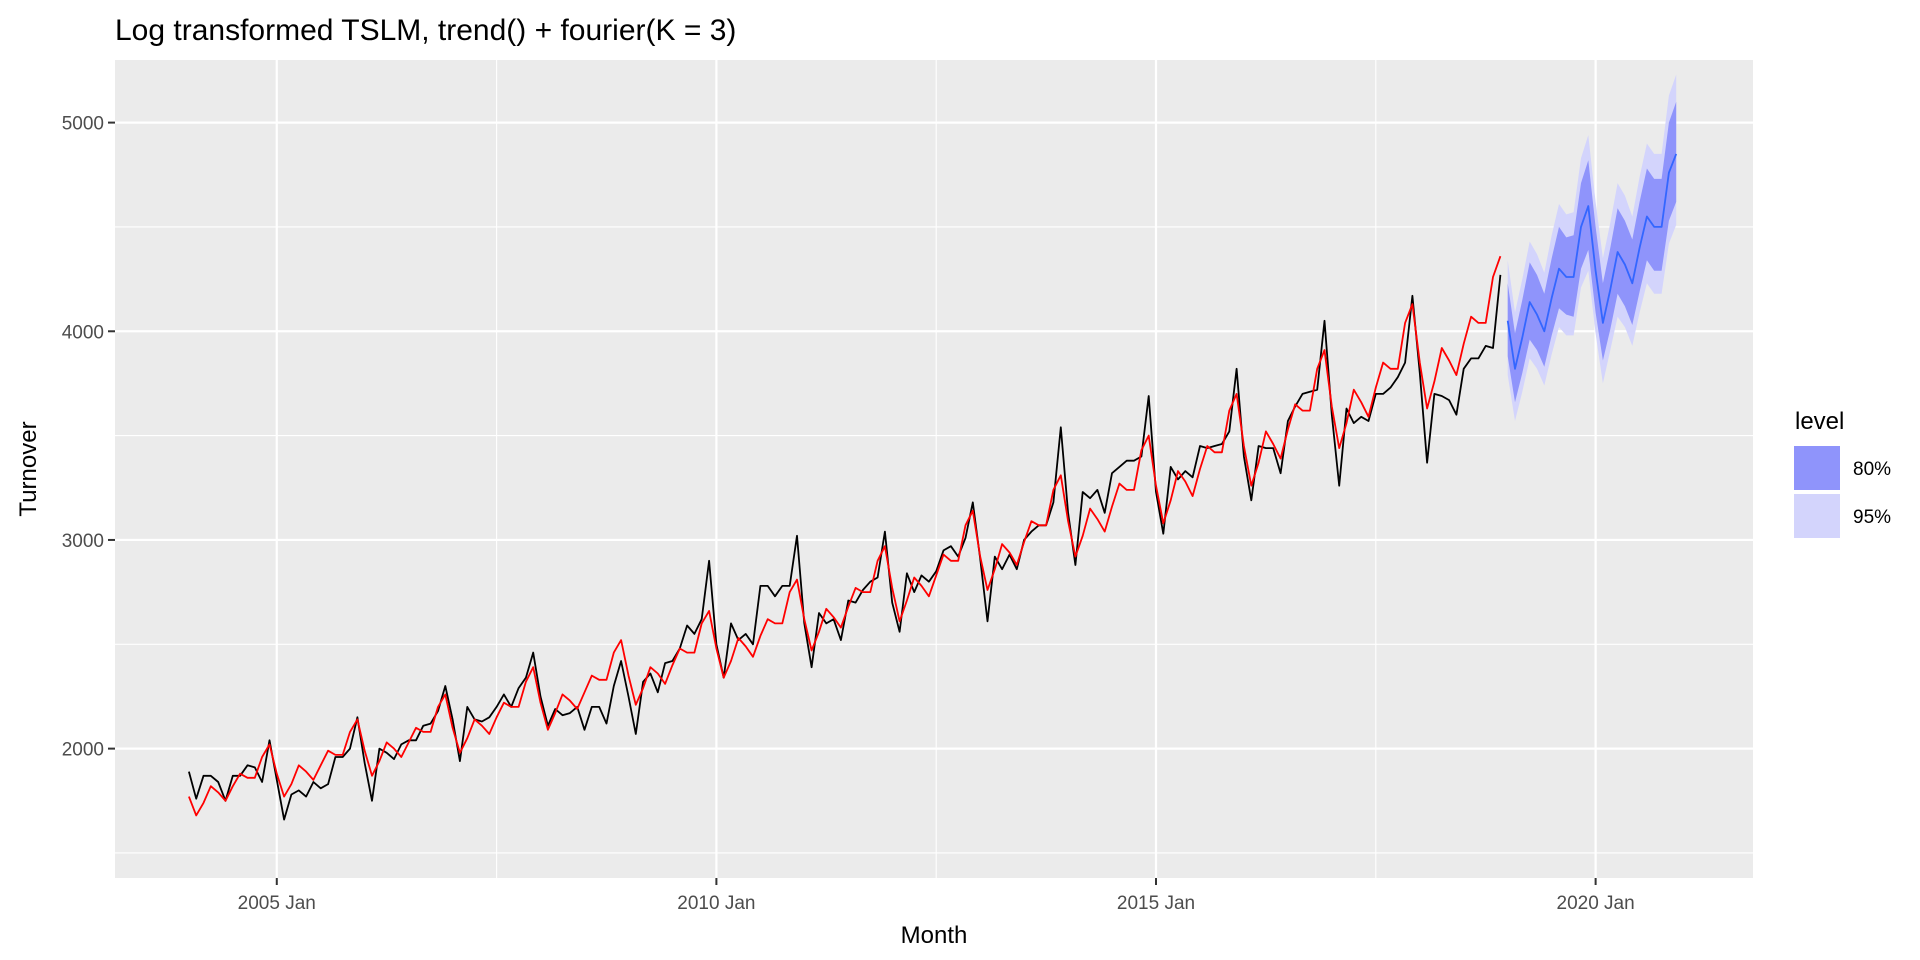 This screenshot has width=1920, height=960. Describe the element at coordinates (83, 124) in the screenshot. I see `y-tick-label-3: 5000` at that location.